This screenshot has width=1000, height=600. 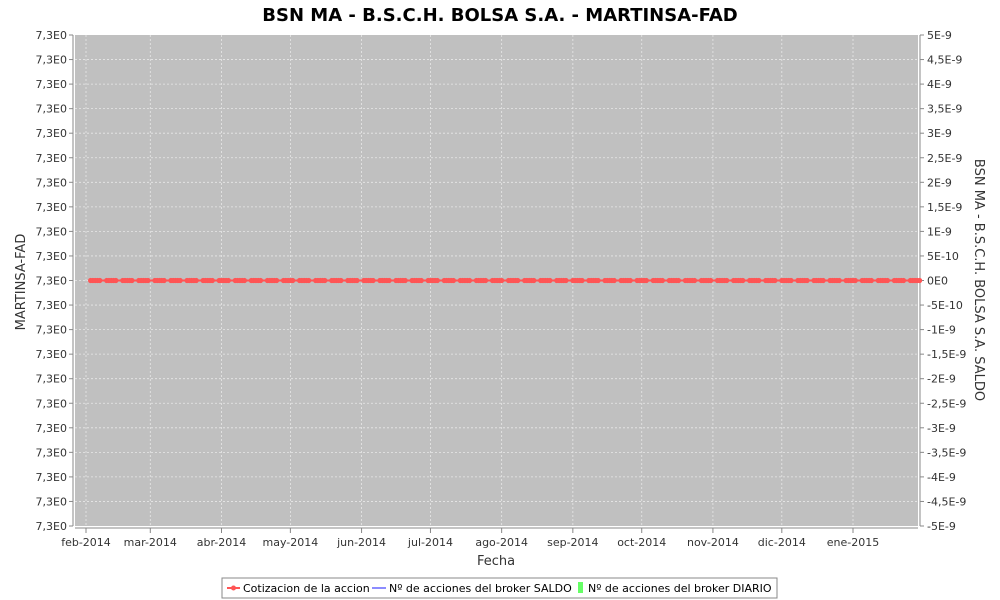 I want to click on x-tick-label: abr-2014, so click(x=222, y=542).